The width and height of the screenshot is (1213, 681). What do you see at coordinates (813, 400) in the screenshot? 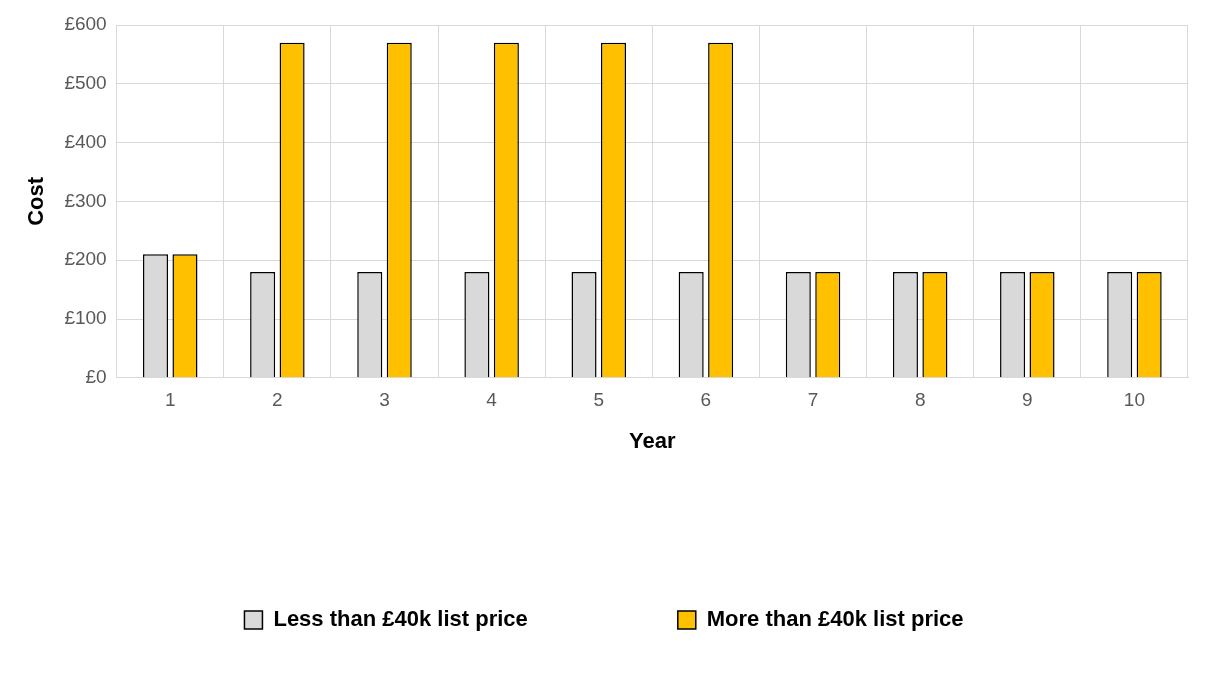
I see `x-tick-label: 7` at bounding box center [813, 400].